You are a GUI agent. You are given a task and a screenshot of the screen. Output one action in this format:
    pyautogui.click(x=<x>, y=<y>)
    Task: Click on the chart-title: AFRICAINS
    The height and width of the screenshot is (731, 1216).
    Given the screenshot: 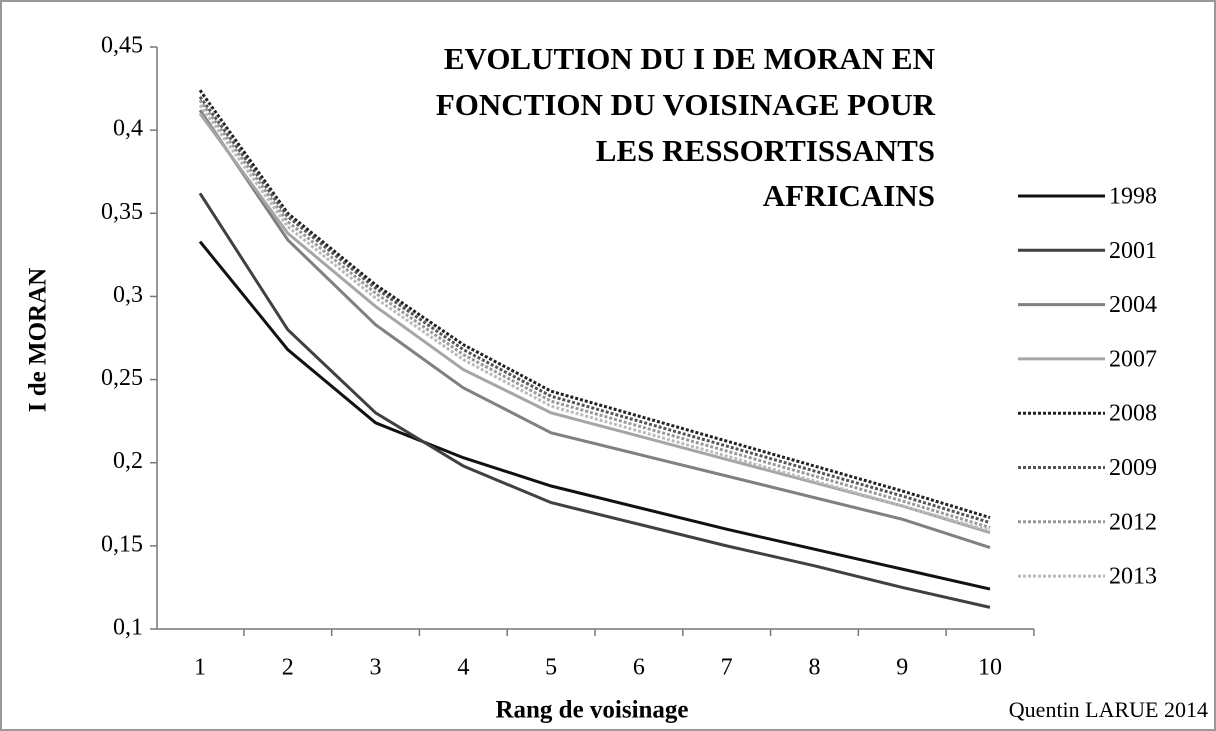 What is the action you would take?
    pyautogui.click(x=849, y=195)
    